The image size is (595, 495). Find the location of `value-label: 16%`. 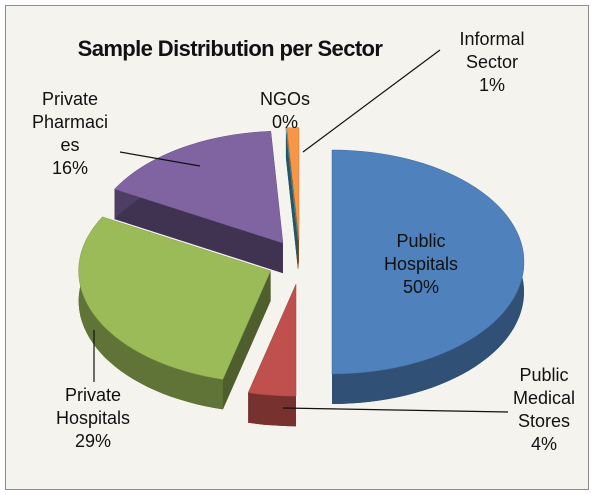

value-label: 16% is located at coordinates (70, 168).